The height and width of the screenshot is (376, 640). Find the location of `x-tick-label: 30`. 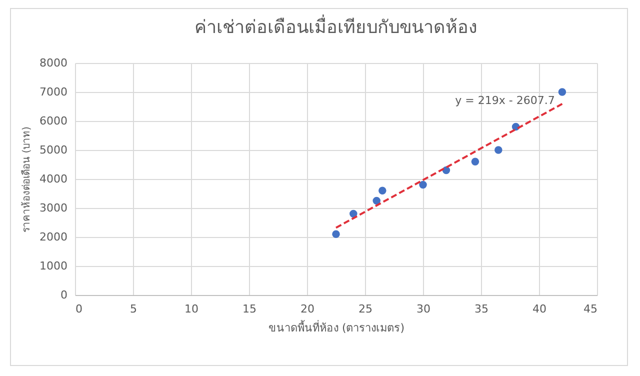

x-tick-label: 30 is located at coordinates (423, 309).